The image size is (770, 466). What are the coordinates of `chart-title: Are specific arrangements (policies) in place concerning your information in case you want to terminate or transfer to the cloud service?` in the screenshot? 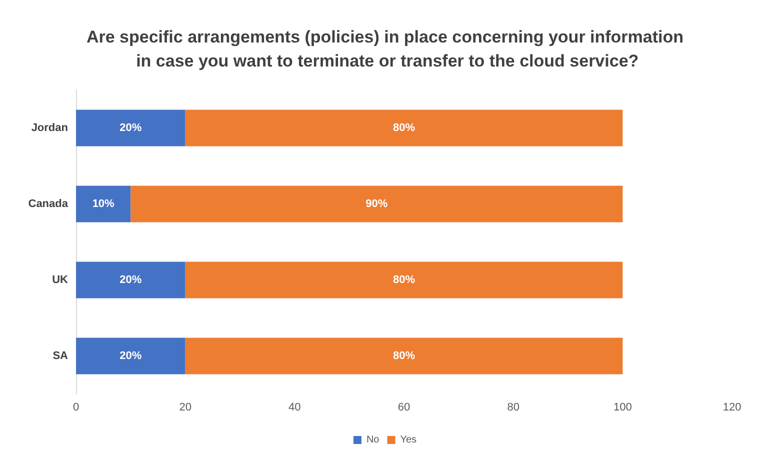 It's located at (385, 49).